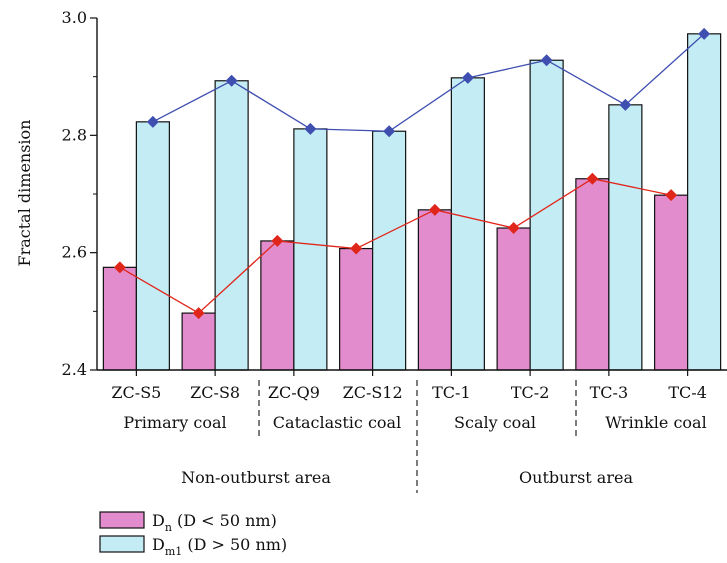 The image size is (727, 563). What do you see at coordinates (408, 392) in the screenshot?
I see `x-axis-labels: ZC-S5 ZC-S8 ZC-Q9 ZC-S12 TC-1 TC-2 TC-3 TC-4` at bounding box center [408, 392].